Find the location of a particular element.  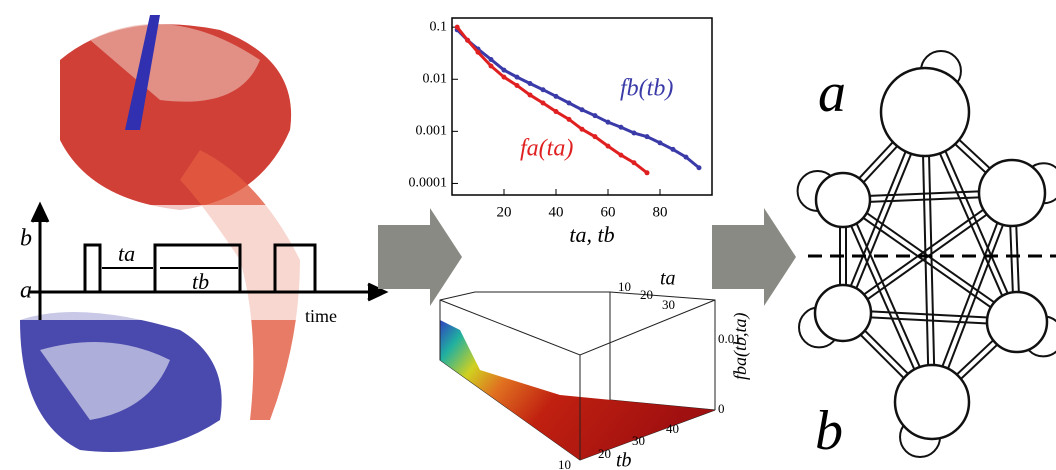

axis-label: tb is located at coordinates (624, 460).